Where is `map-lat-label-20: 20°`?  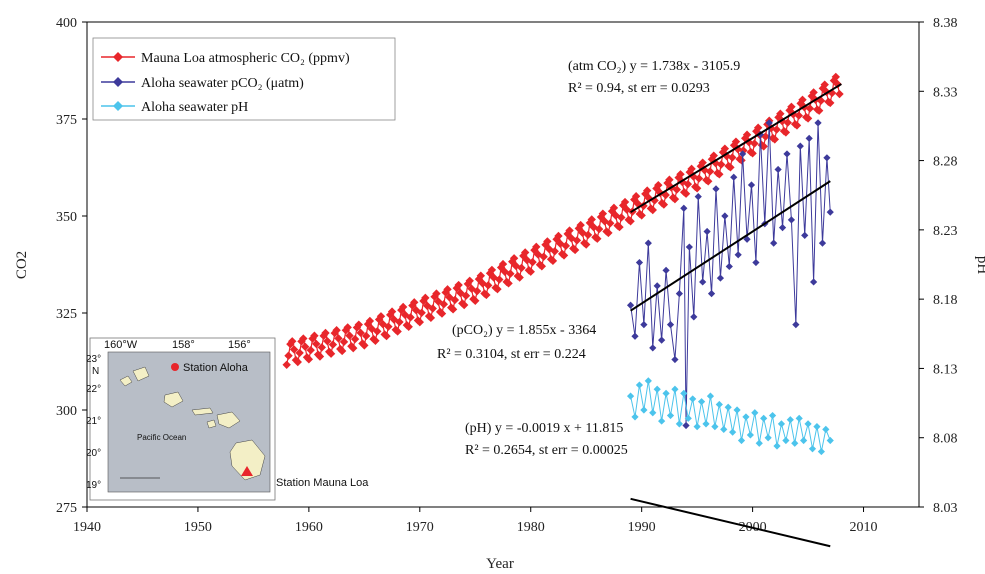 map-lat-label-20: 20° is located at coordinates (93, 453).